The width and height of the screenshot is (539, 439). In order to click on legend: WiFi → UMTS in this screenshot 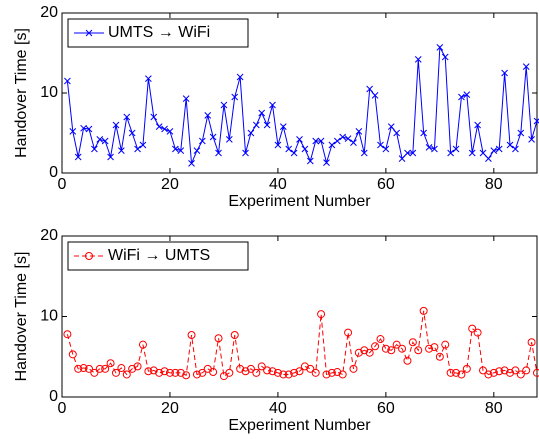, I will do `click(158, 256)`.